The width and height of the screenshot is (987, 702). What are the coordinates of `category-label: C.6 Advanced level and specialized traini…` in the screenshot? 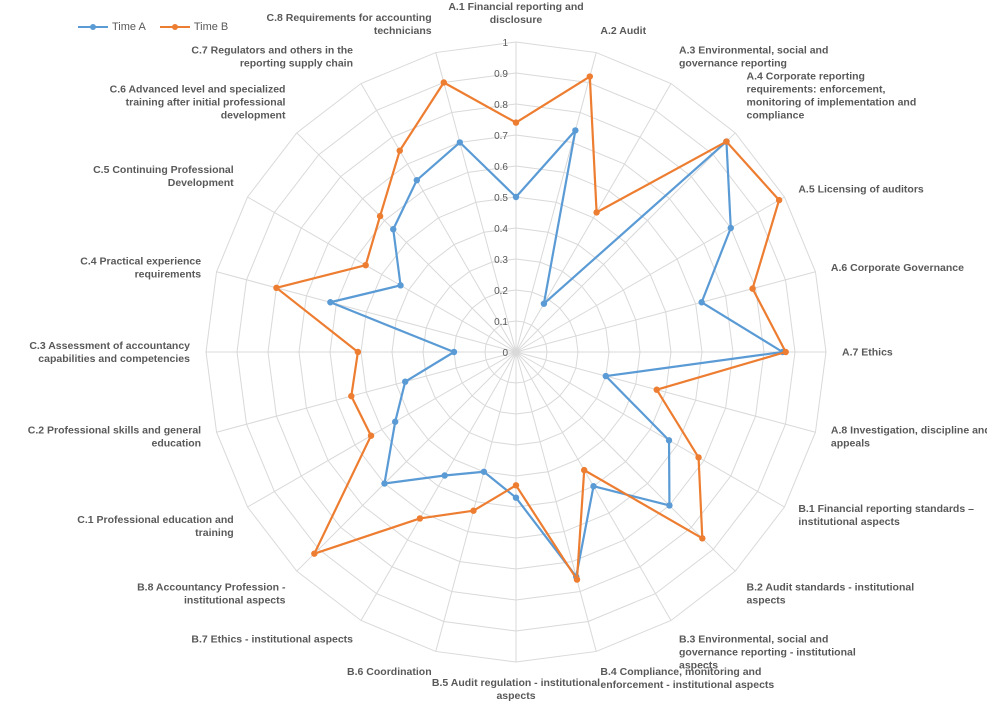 It's located at (198, 102).